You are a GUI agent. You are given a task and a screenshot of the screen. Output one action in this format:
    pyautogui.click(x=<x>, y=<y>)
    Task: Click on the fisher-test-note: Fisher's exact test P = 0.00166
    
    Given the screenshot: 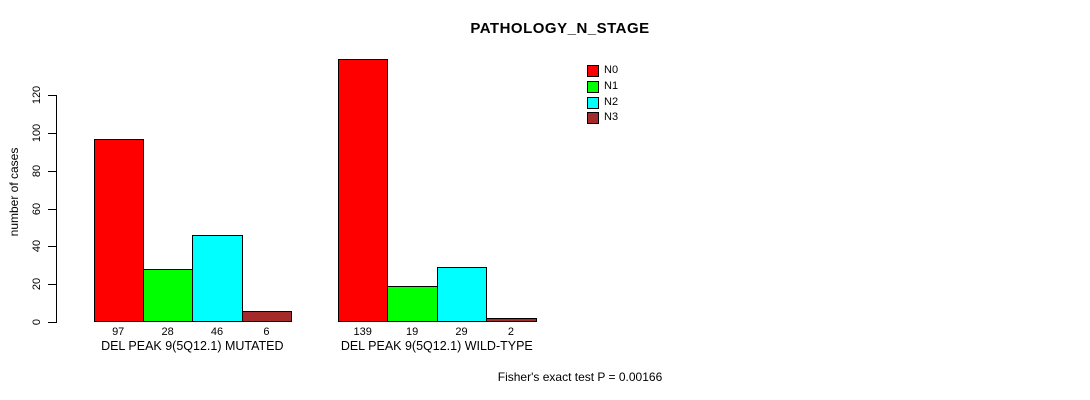 What is the action you would take?
    pyautogui.click(x=580, y=377)
    